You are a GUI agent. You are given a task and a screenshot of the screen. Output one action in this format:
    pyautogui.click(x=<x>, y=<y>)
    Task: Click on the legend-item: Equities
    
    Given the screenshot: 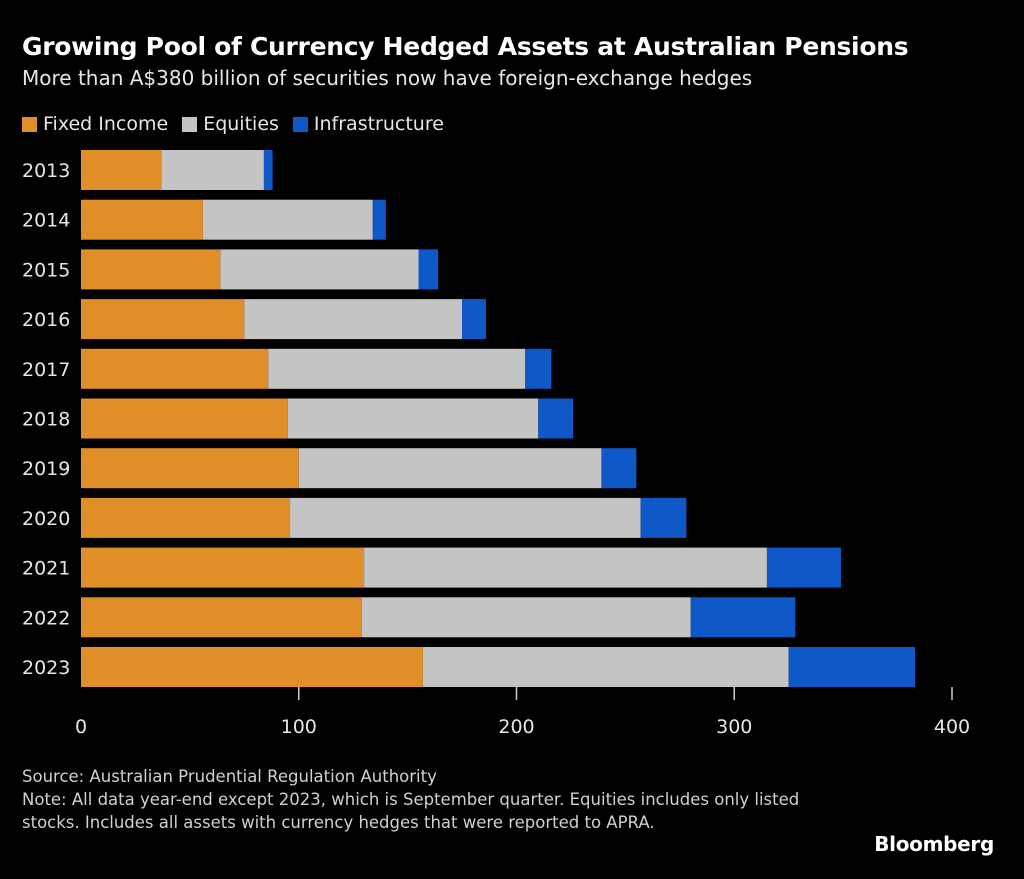 What is the action you would take?
    pyautogui.click(x=230, y=124)
    